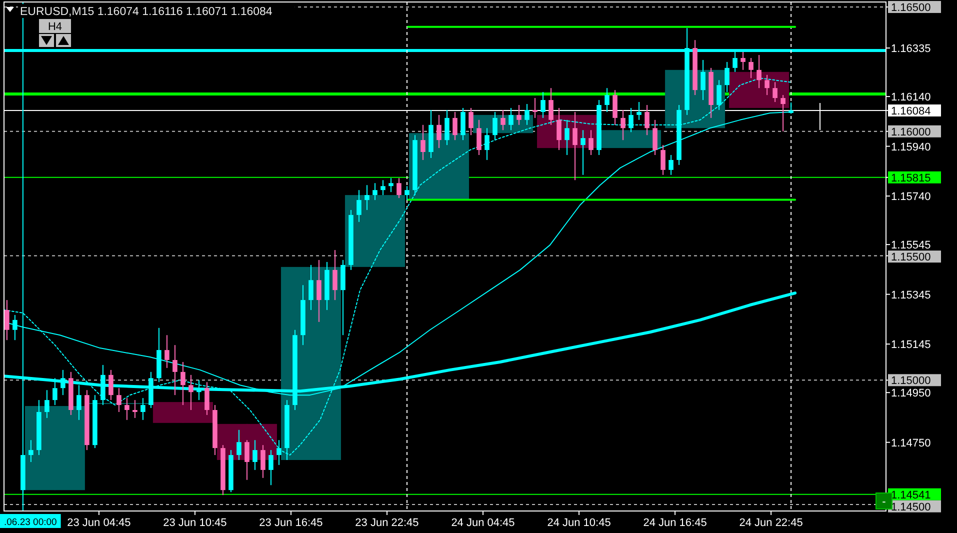 This screenshot has width=957, height=533. Describe the element at coordinates (884, 502) in the screenshot. I see `annotation: -` at that location.